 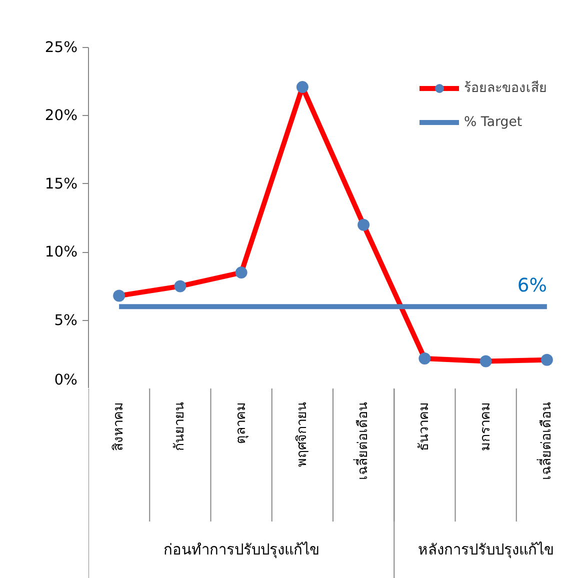 I want to click on y-tick-label: 25%, so click(x=61, y=47).